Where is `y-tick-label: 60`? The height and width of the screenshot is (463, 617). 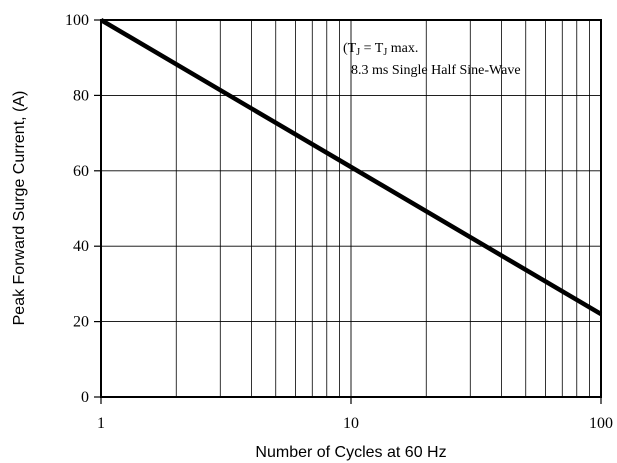
y-tick-label: 60 is located at coordinates (81, 171).